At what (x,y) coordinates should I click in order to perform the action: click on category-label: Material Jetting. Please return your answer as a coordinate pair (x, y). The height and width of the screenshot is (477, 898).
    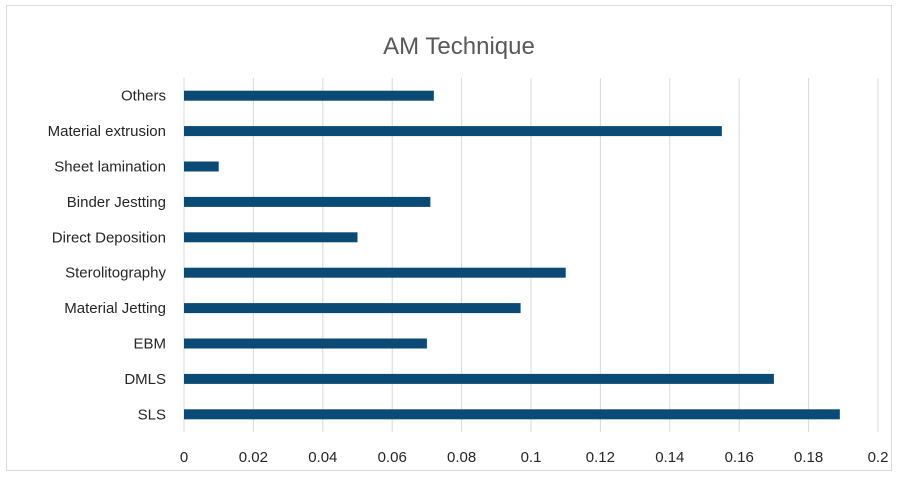
    Looking at the image, I should click on (115, 308).